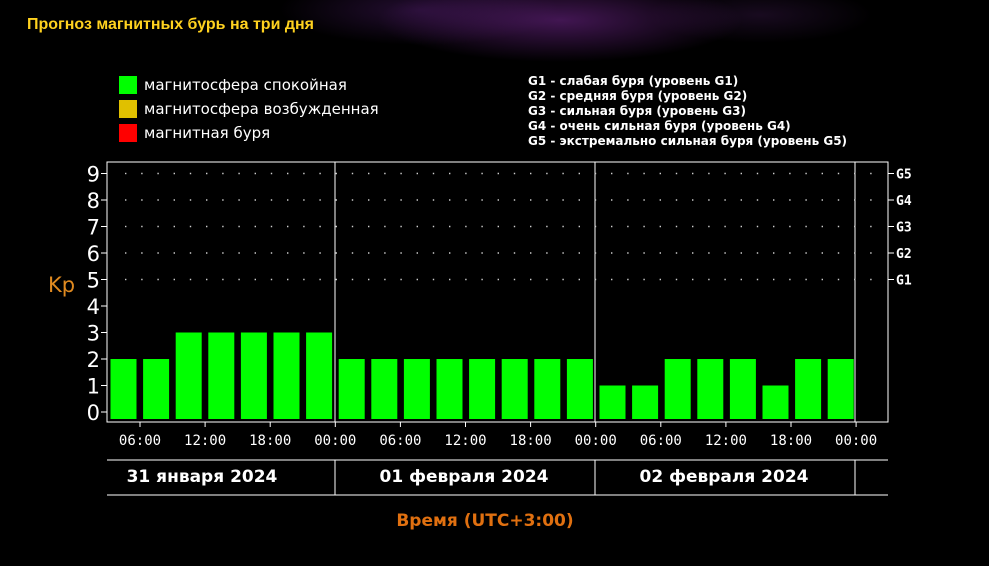  I want to click on g-tick-label: G1, so click(904, 281).